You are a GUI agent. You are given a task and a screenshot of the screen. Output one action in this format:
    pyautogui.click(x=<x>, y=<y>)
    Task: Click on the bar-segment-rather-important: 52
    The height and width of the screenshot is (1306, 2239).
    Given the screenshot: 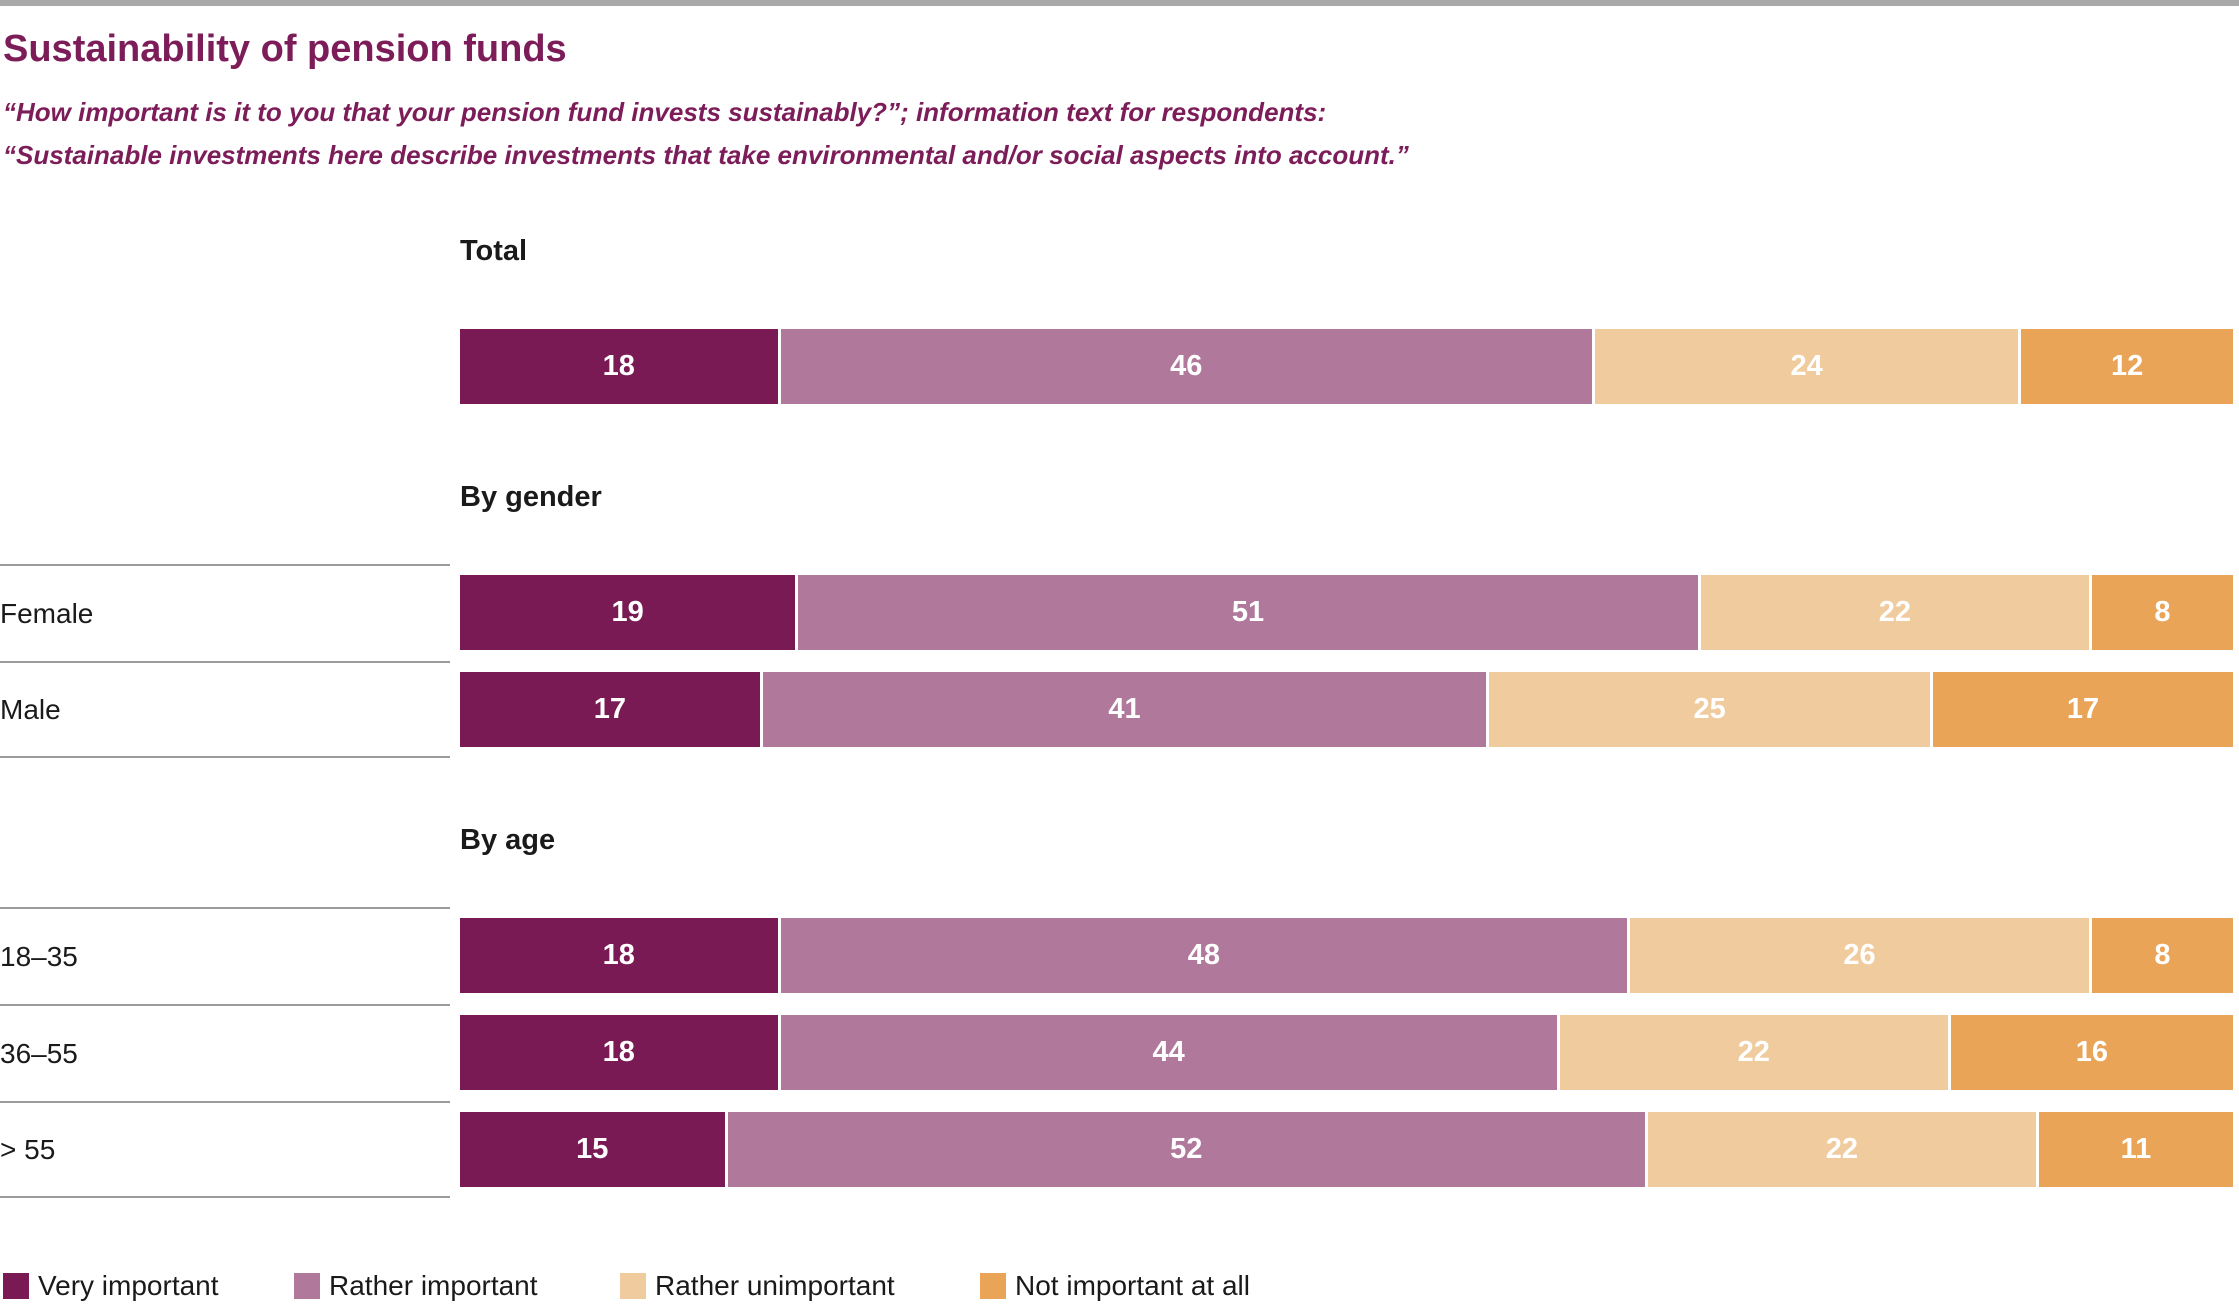 What is the action you would take?
    pyautogui.click(x=1186, y=1149)
    